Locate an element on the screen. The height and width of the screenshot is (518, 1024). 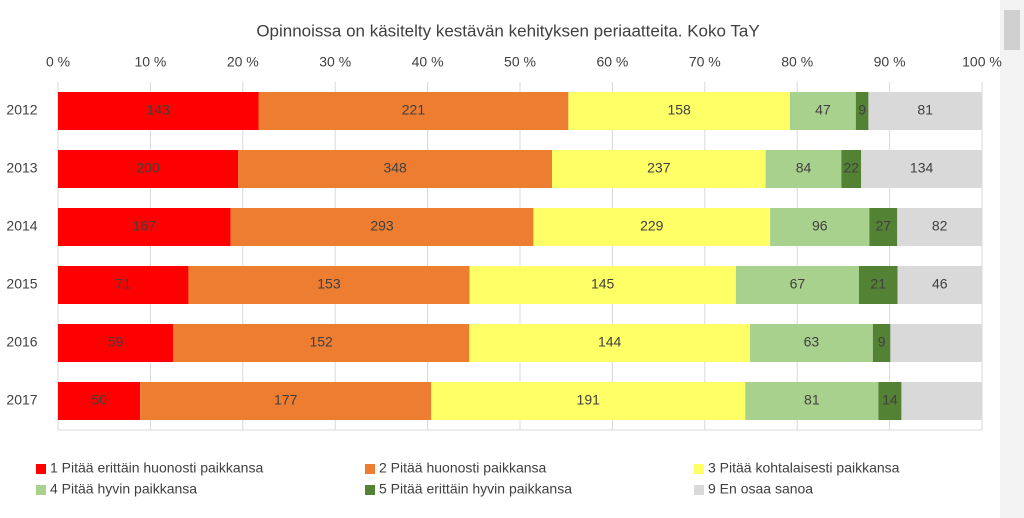
data-label: 153 is located at coordinates (329, 284).